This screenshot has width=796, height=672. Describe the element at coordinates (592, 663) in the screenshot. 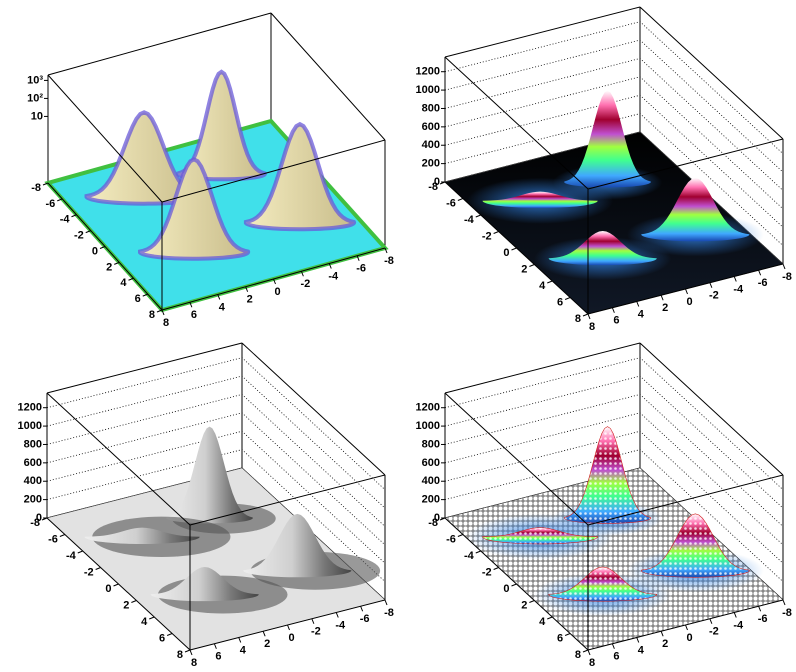

I see `x-tick-label: 8` at that location.